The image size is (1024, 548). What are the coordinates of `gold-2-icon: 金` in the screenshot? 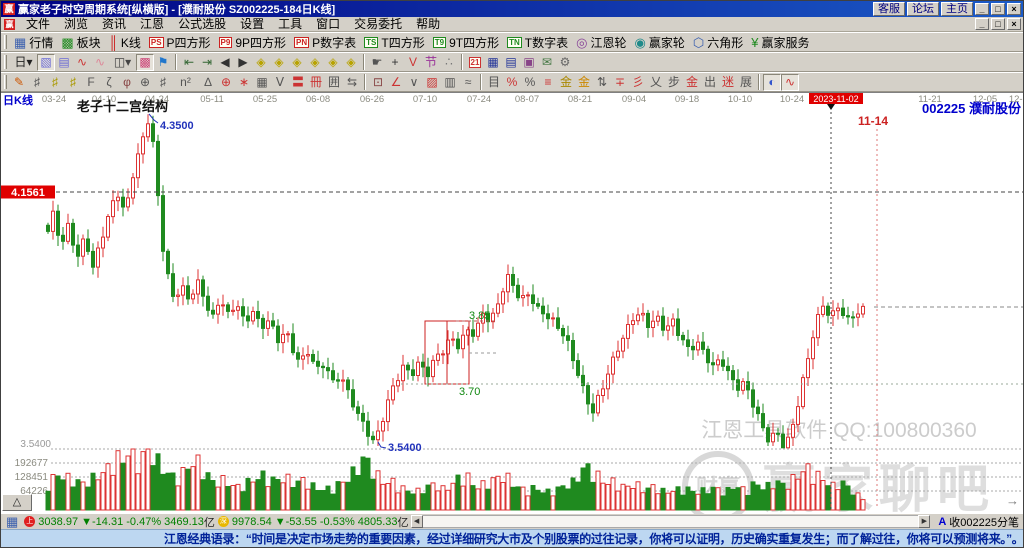 It's located at (583, 82).